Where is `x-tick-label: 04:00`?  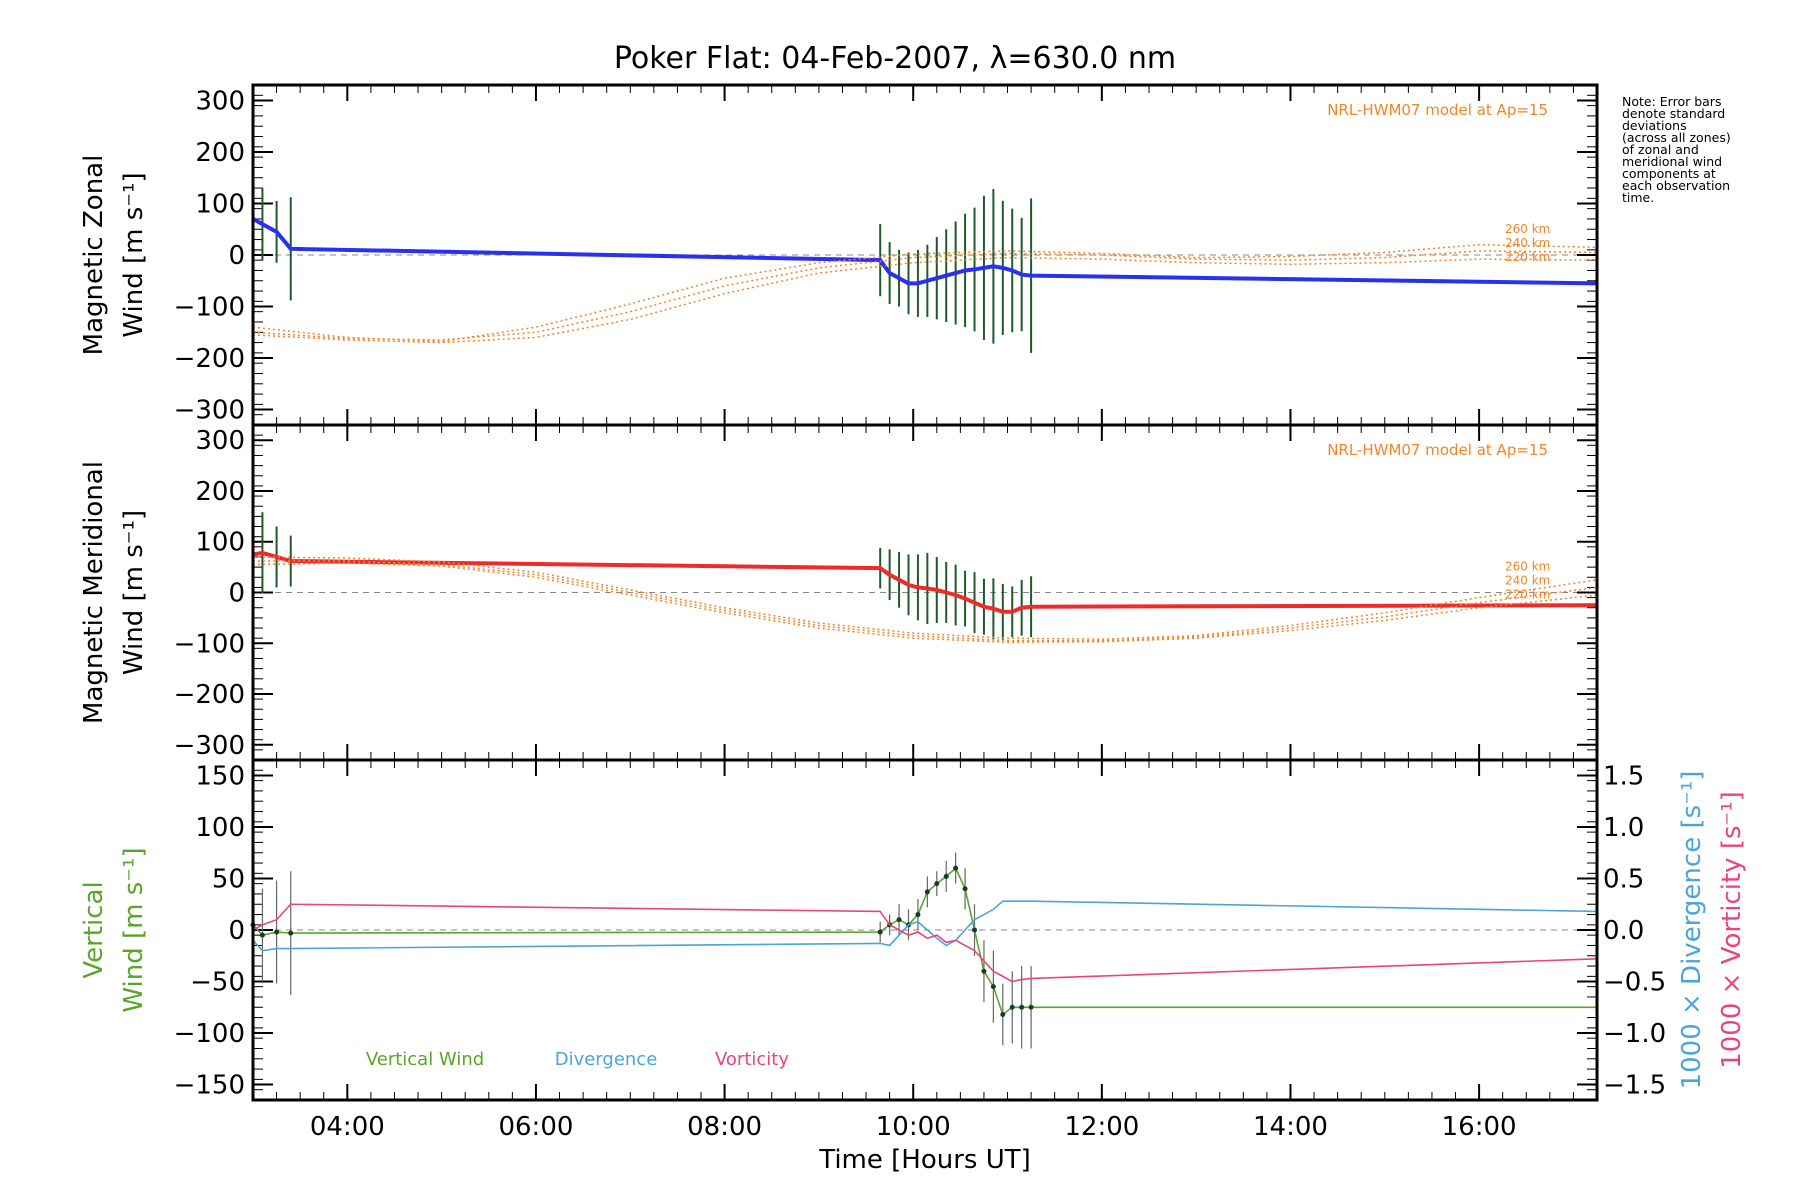 x-tick-label: 04:00 is located at coordinates (347, 1127).